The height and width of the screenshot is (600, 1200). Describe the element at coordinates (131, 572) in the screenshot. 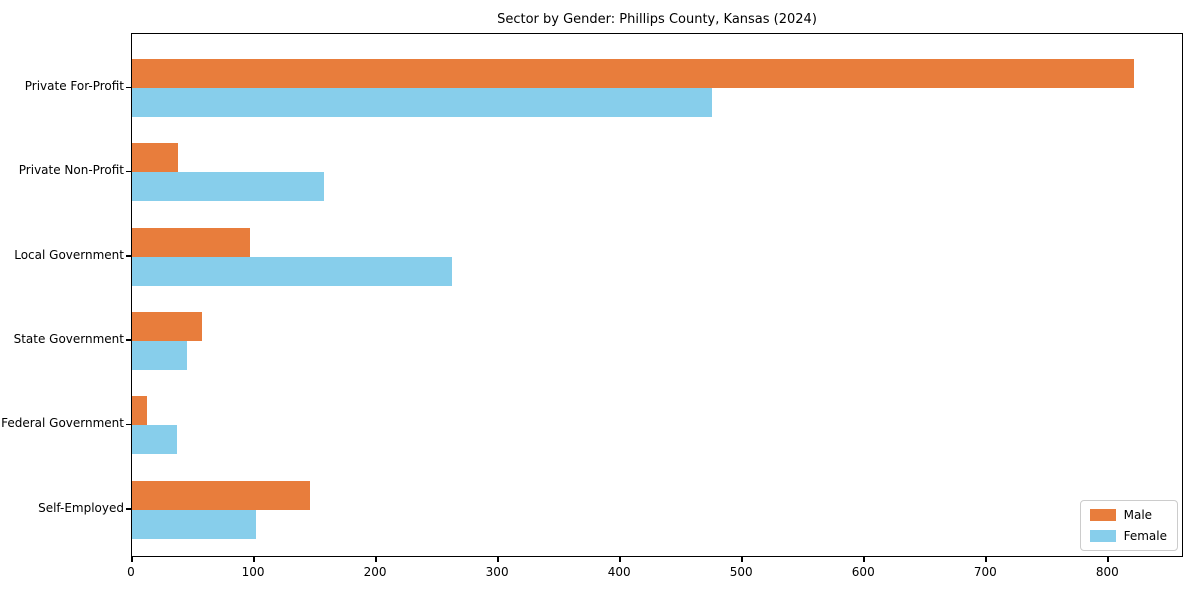

I see `x-tick-label: 0` at that location.